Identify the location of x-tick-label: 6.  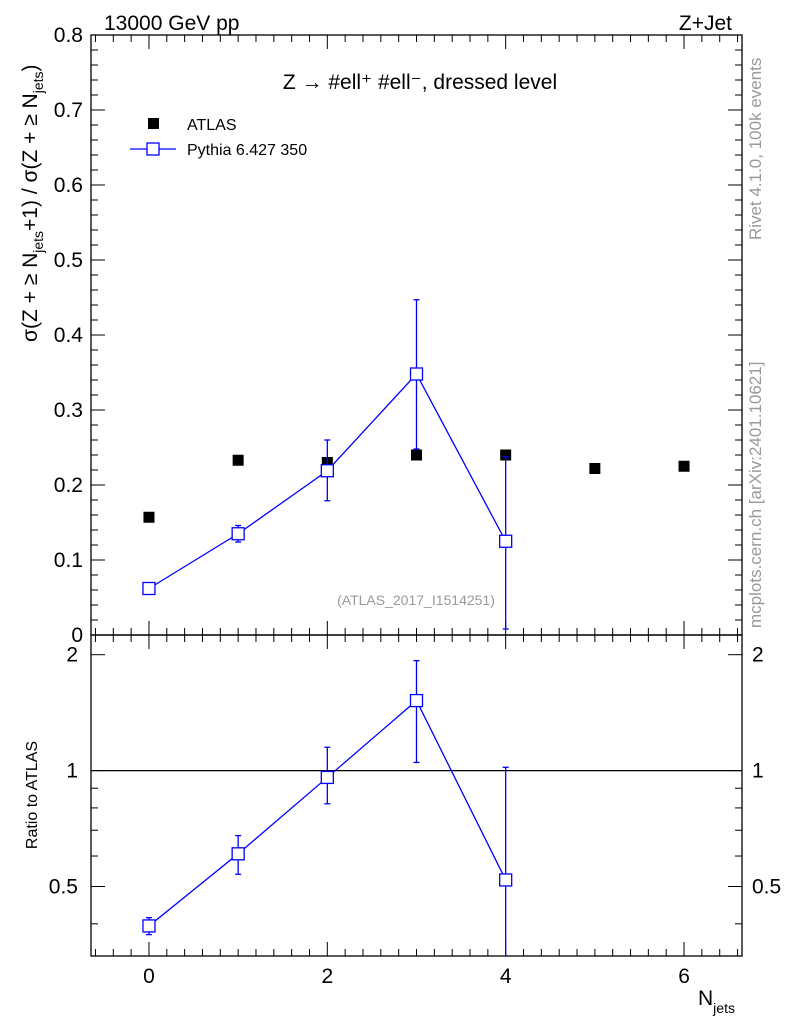
(684, 976).